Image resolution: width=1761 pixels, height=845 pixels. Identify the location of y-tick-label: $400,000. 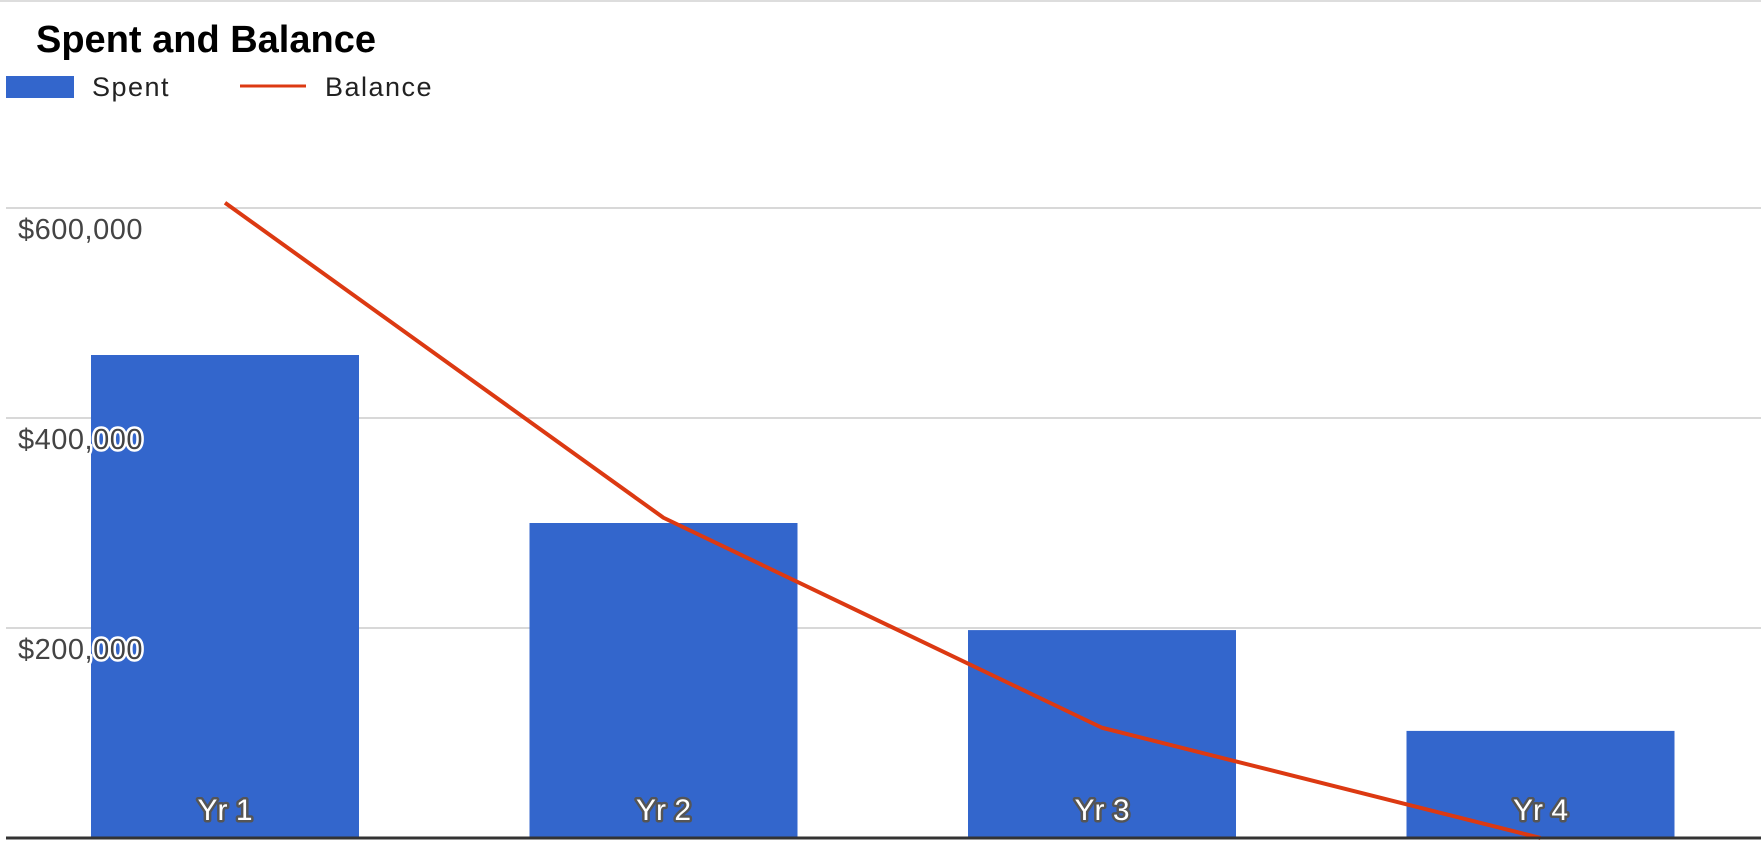
(80, 440).